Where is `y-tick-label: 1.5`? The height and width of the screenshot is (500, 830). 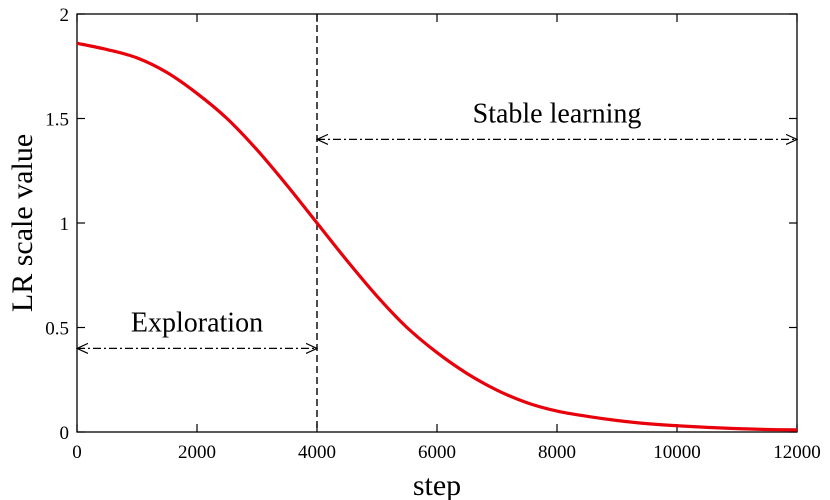 y-tick-label: 1.5 is located at coordinates (57, 120).